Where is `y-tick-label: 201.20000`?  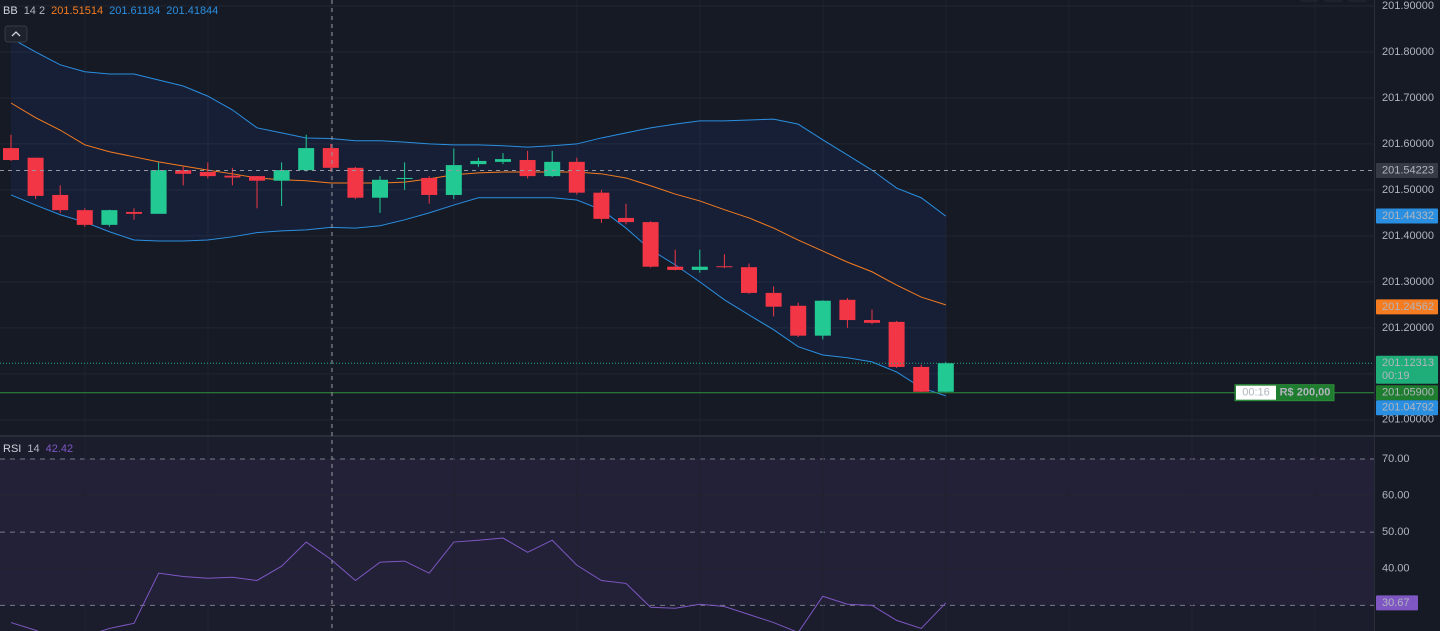 y-tick-label: 201.20000 is located at coordinates (1408, 328).